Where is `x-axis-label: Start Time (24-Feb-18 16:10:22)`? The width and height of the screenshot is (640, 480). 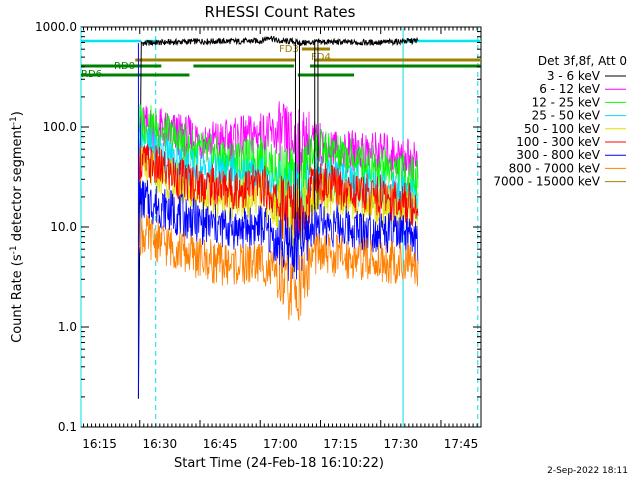 x-axis-label: Start Time (24-Feb-18 16:10:22) is located at coordinates (279, 463).